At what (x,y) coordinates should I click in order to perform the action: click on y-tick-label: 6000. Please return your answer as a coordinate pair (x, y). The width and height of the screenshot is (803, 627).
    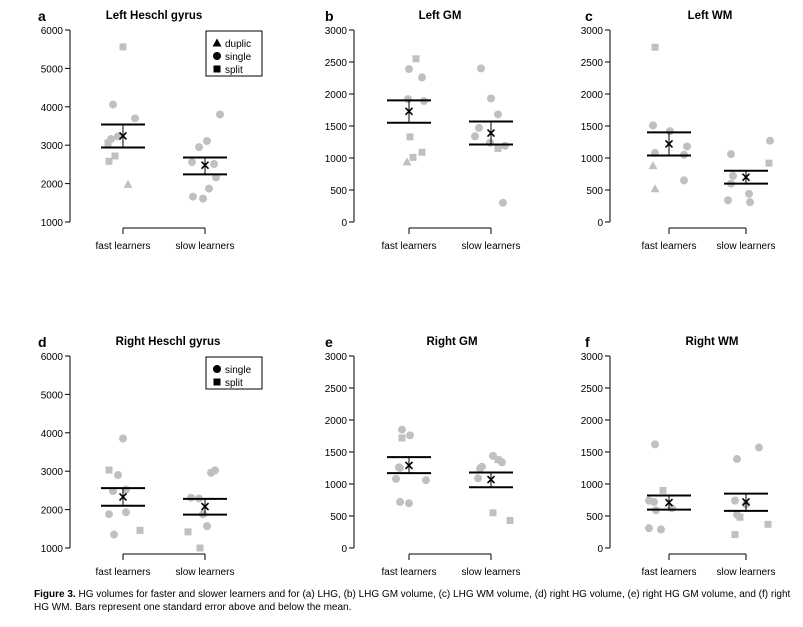
    Looking at the image, I should click on (52, 357).